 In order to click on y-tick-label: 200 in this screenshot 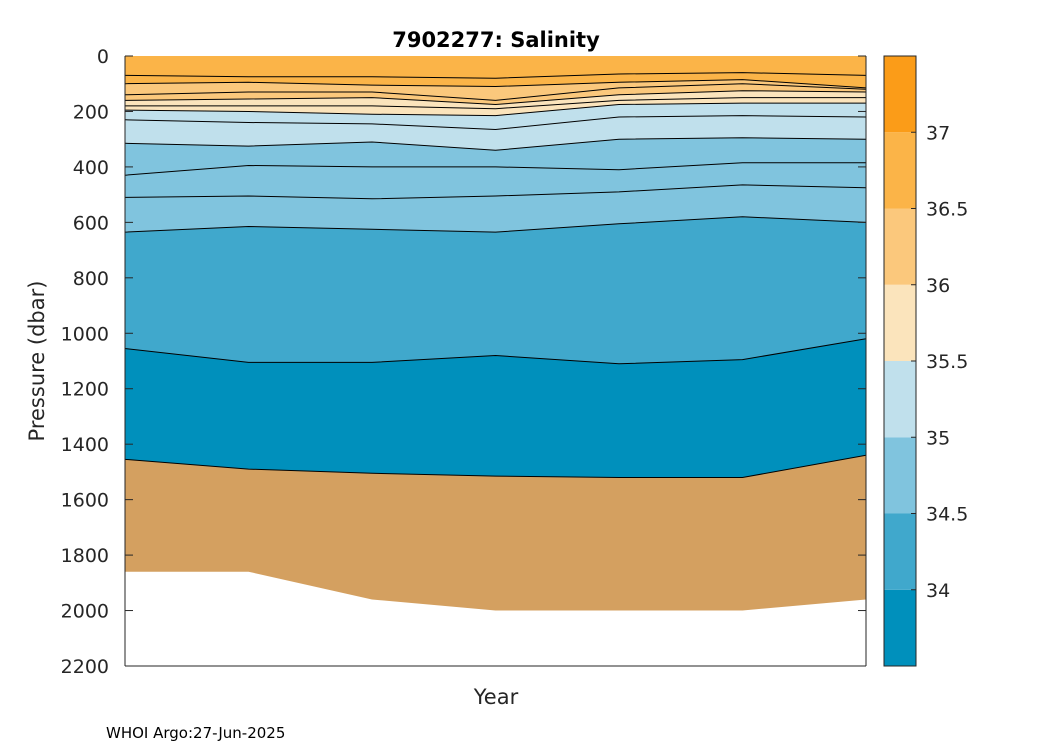, I will do `click(91, 112)`.